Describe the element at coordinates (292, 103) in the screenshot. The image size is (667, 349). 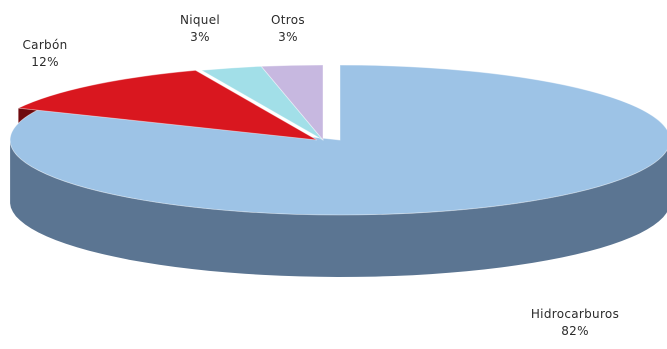
I see `pie-slice-otros` at that location.